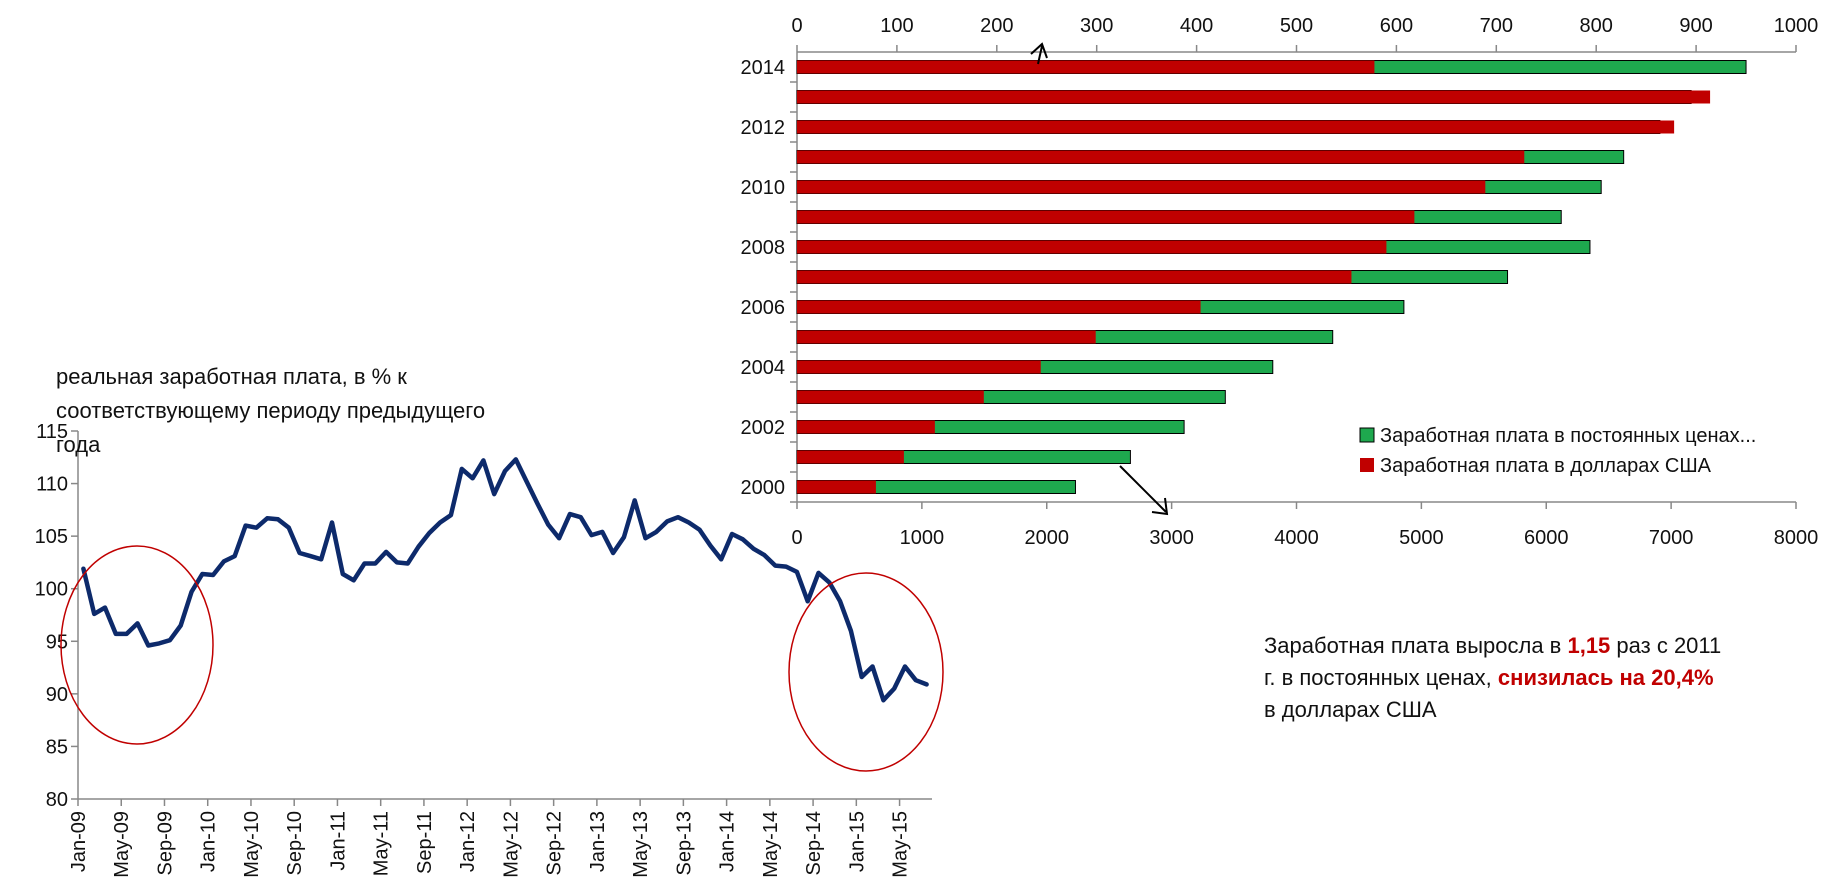  What do you see at coordinates (1589, 645) in the screenshot?
I see `annotation-highlight-growth: 1,15` at bounding box center [1589, 645].